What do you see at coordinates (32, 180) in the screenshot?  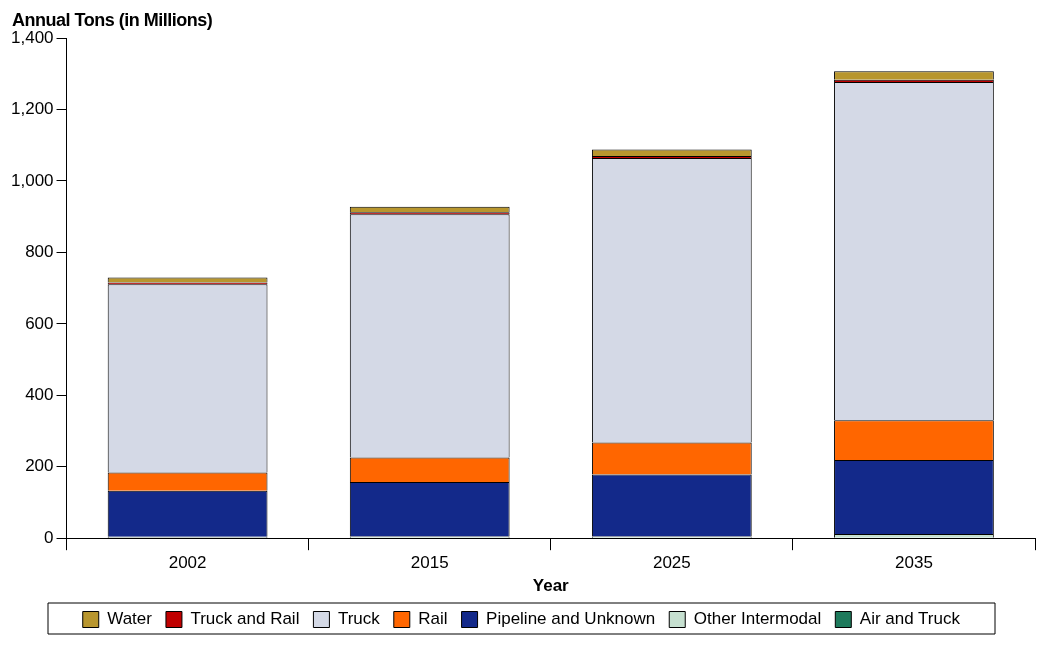 I see `y-tick-label: 1,000` at bounding box center [32, 180].